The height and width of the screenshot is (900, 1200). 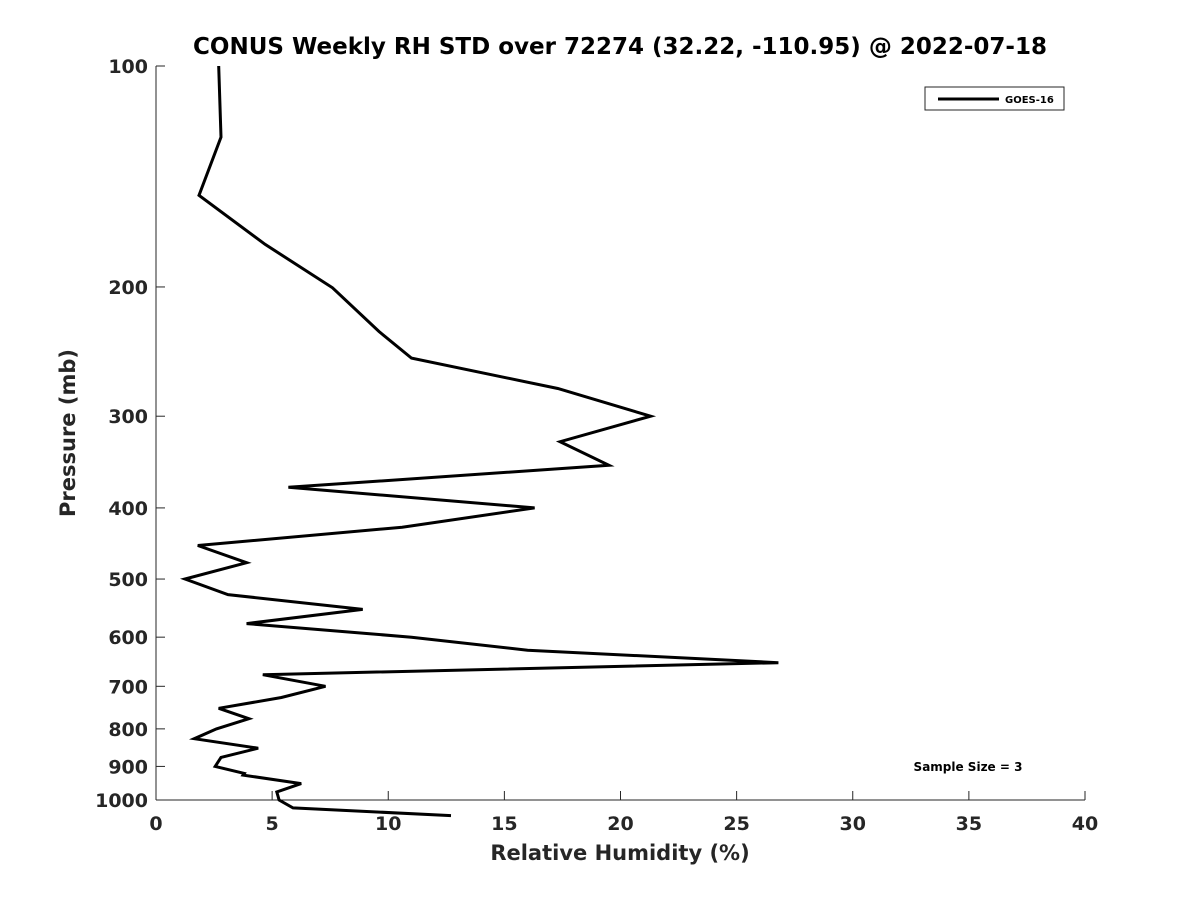 I want to click on y-tick-label: 500, so click(x=128, y=580).